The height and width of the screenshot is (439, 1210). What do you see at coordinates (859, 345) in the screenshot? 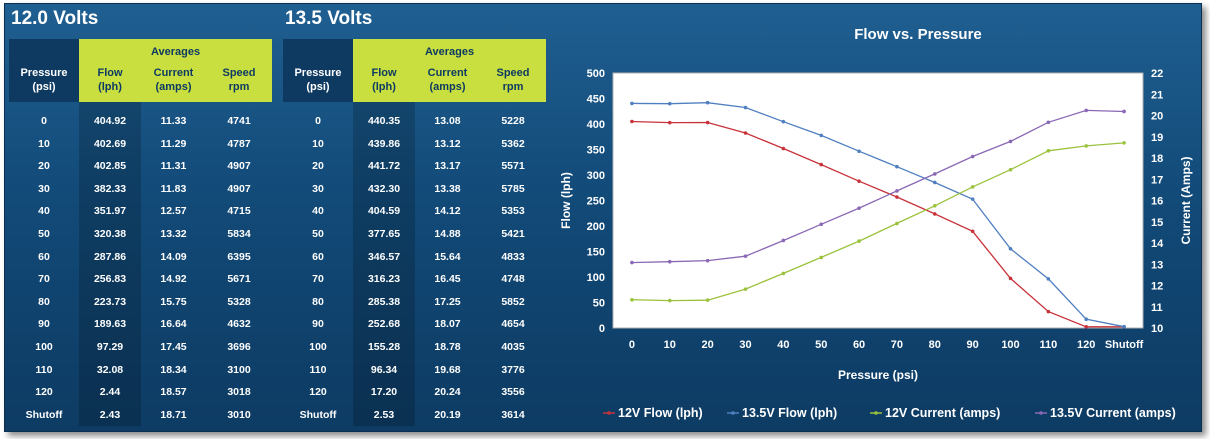
I see `x-tick-label: 60` at bounding box center [859, 345].